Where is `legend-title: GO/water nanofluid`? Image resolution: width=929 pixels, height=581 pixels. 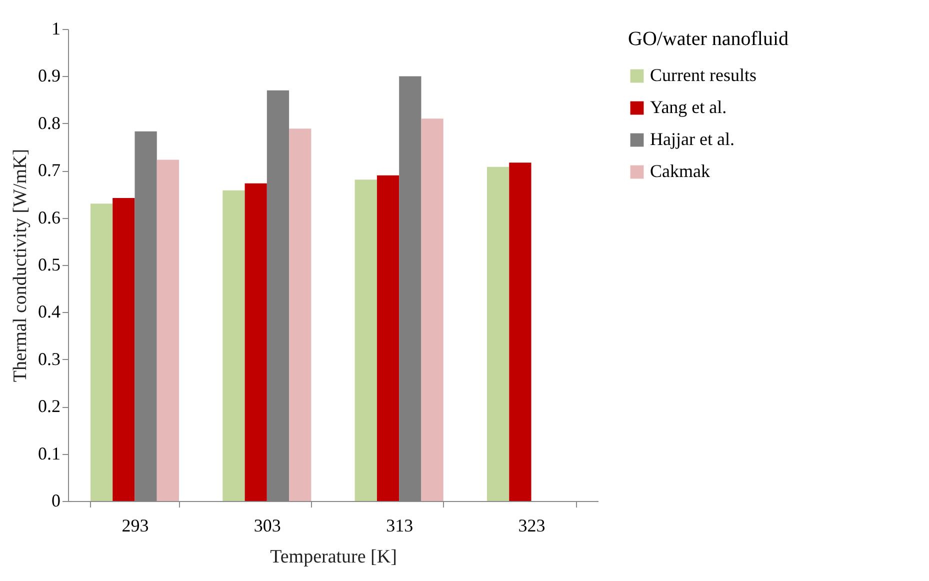 legend-title: GO/water nanofluid is located at coordinates (708, 39).